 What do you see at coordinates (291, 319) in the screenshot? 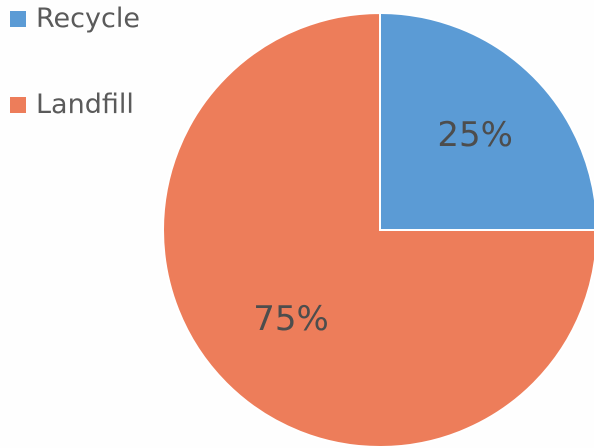
I see `slice-label-landfill: 75%` at bounding box center [291, 319].